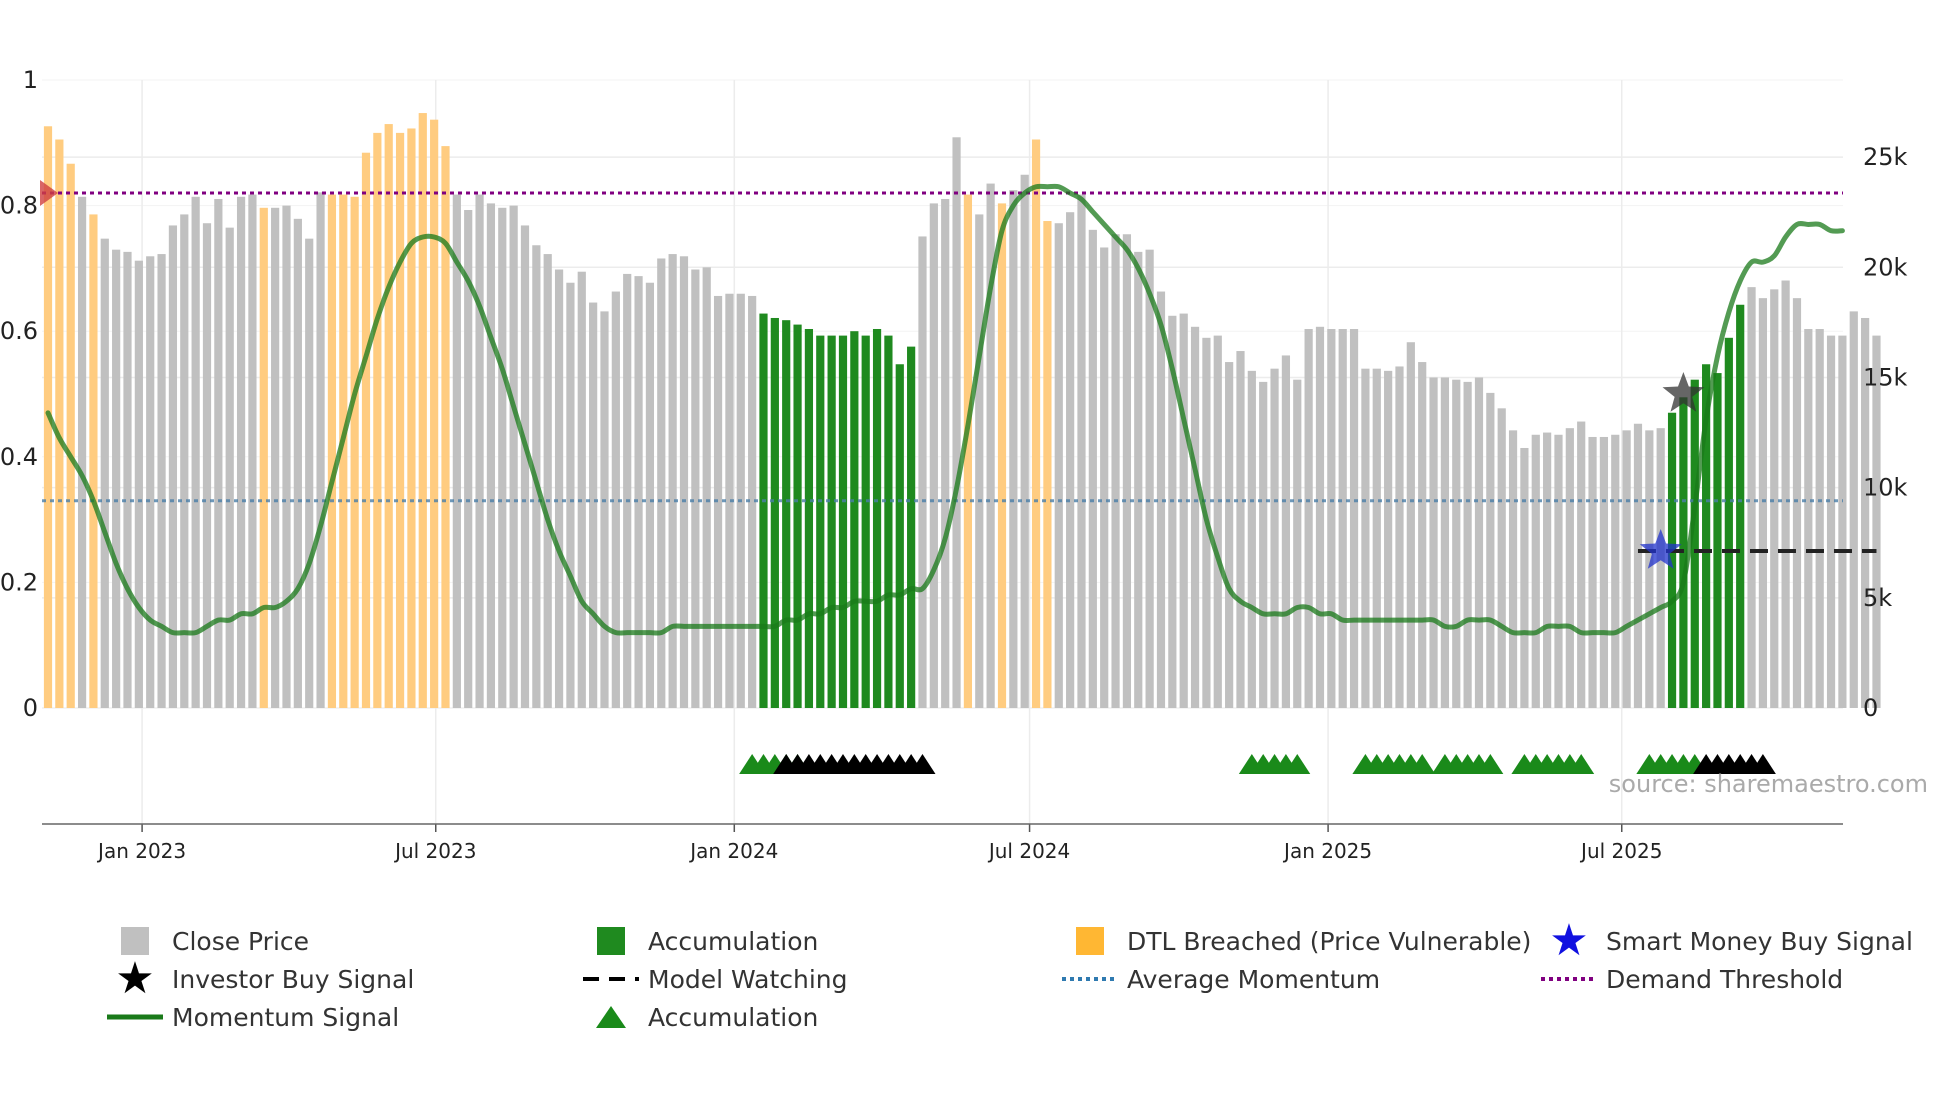 The image size is (1960, 1102). What do you see at coordinates (1877, 598) in the screenshot?
I see `y-right-tick-label: 5k` at bounding box center [1877, 598].